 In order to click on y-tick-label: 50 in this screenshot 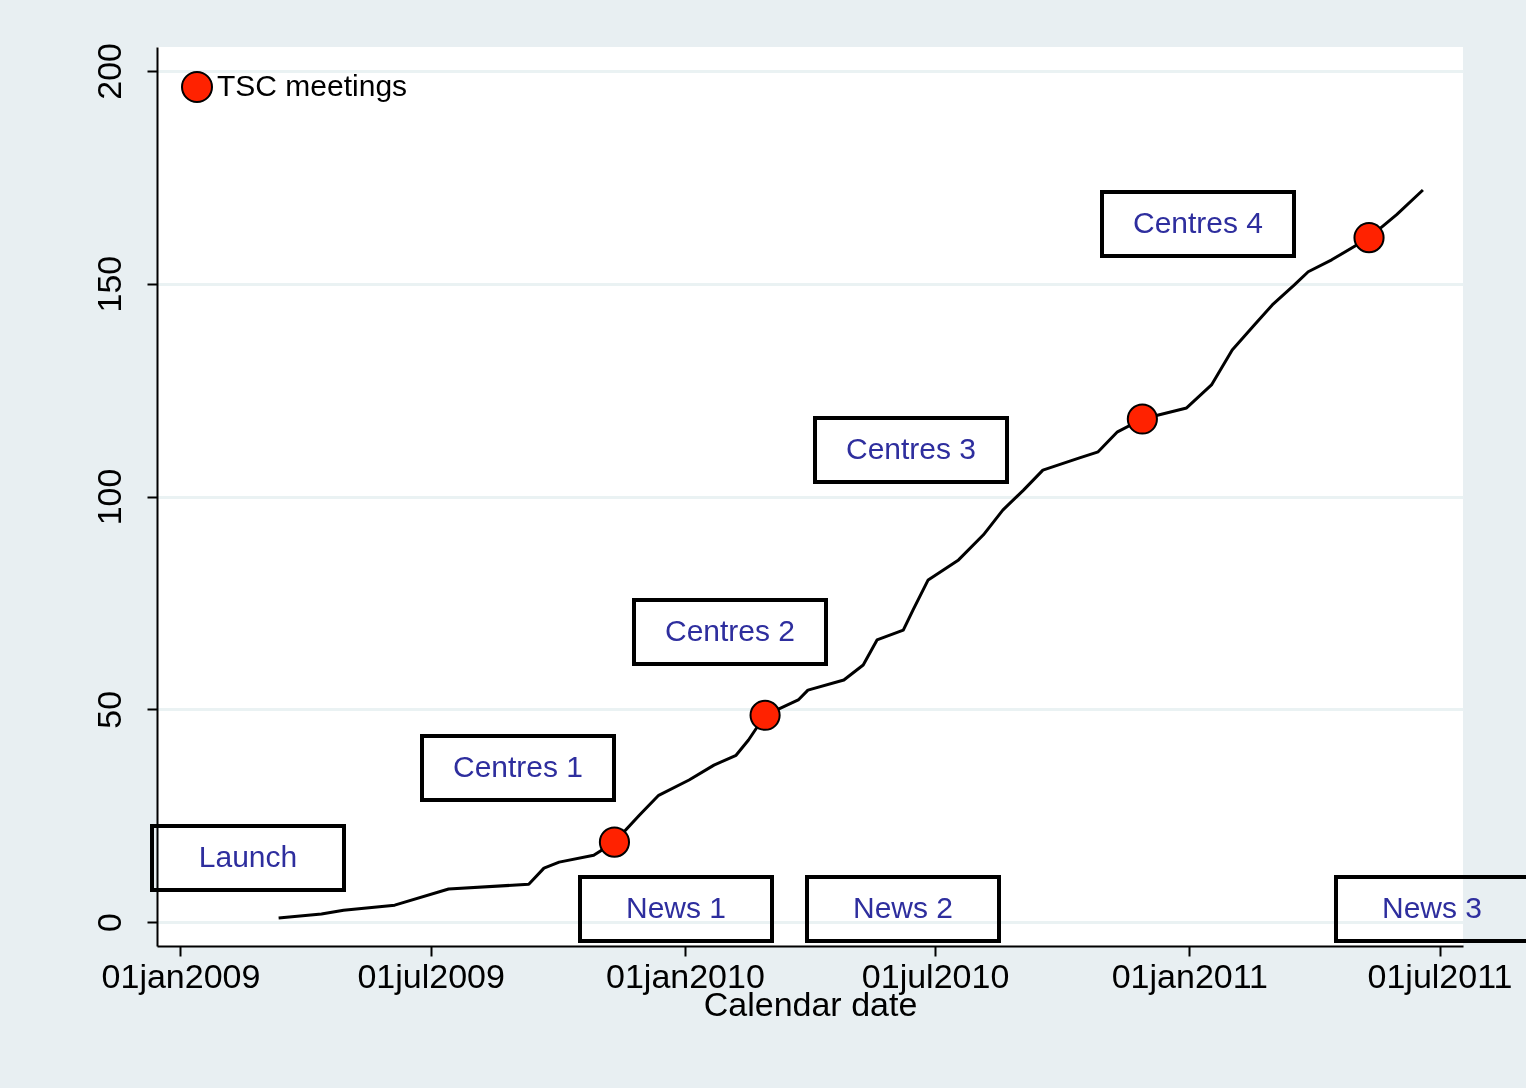, I will do `click(108, 709)`.